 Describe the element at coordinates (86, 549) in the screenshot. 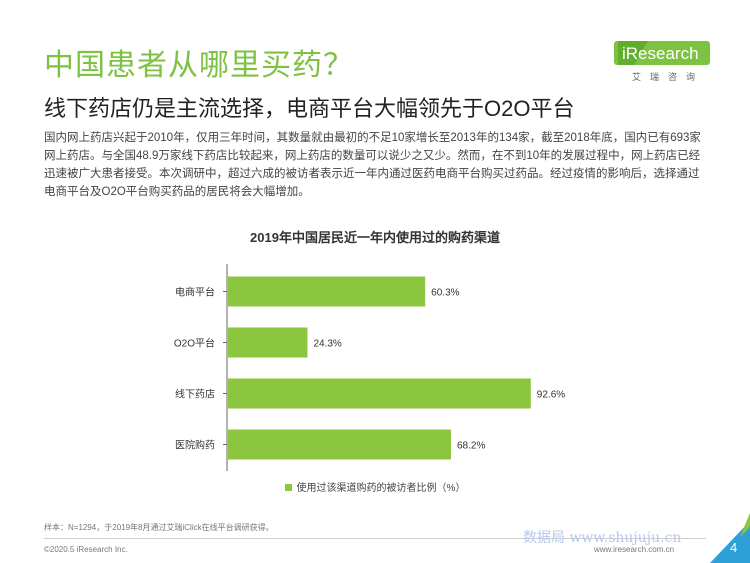

I see `copyright-text: ©2020.5 iResearch Inc.` at that location.